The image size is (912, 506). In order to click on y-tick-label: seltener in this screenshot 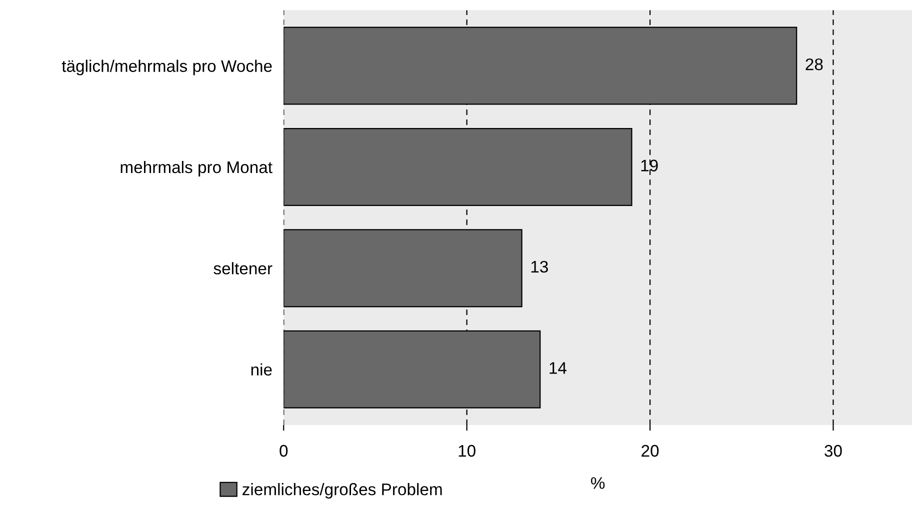, I will do `click(243, 268)`.